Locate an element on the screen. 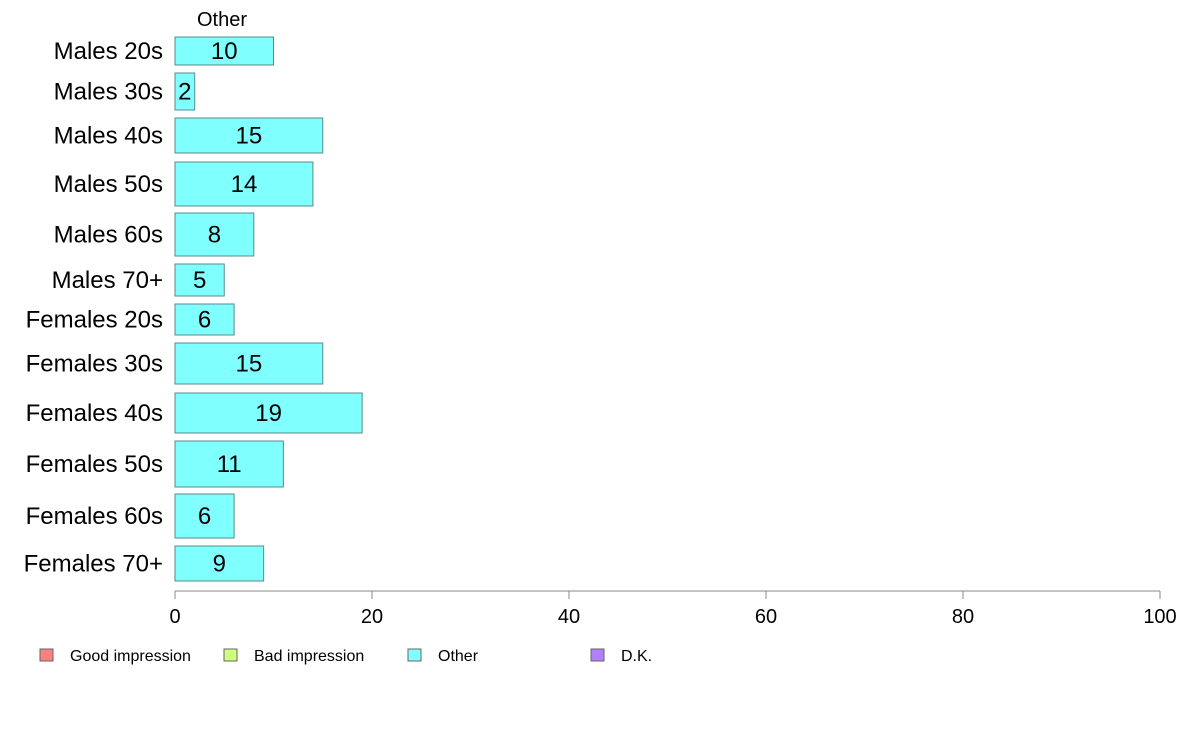  bar-value-label: 10 is located at coordinates (224, 51).